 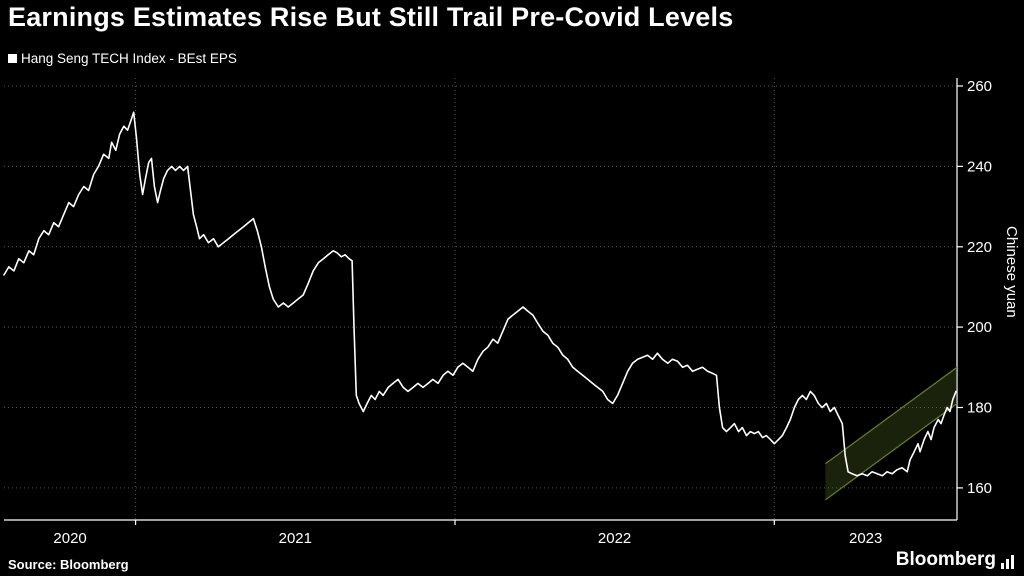 I want to click on x-tick-label: 2023, so click(x=865, y=538).